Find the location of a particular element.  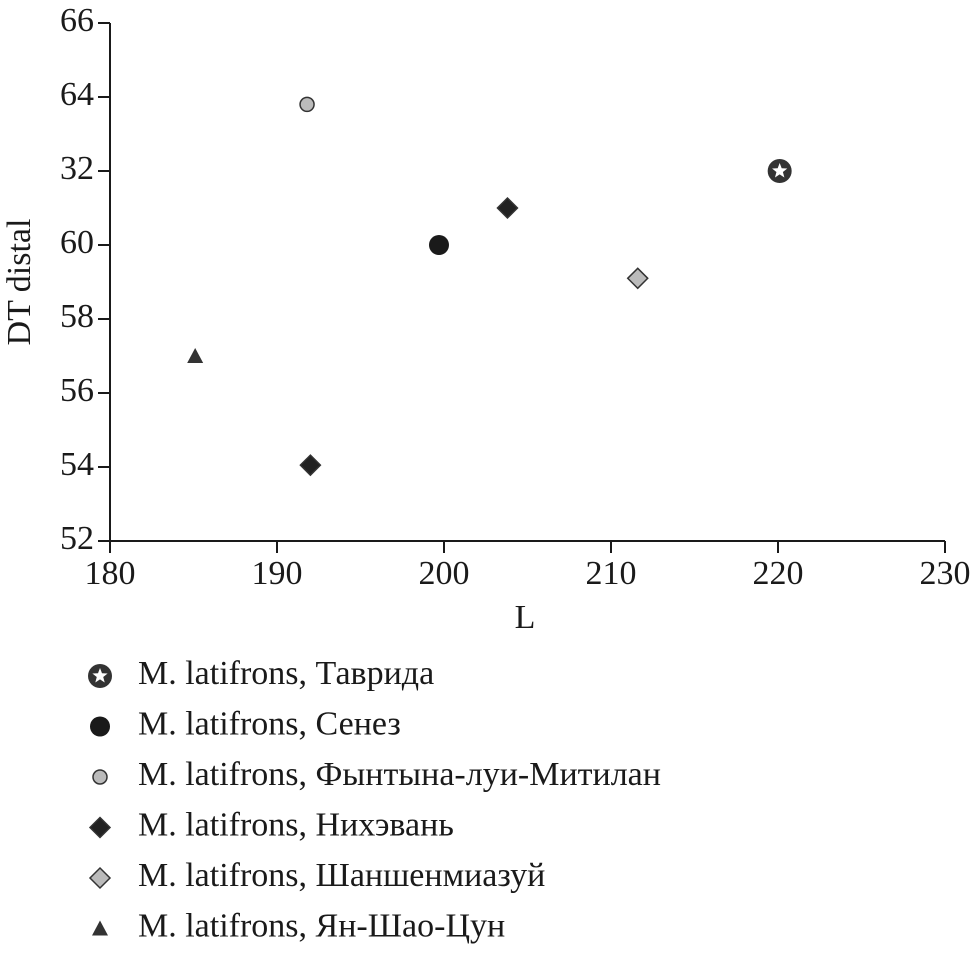

legend-entry: M. latifrons, Фынтына-луи-Митилан is located at coordinates (399, 774).